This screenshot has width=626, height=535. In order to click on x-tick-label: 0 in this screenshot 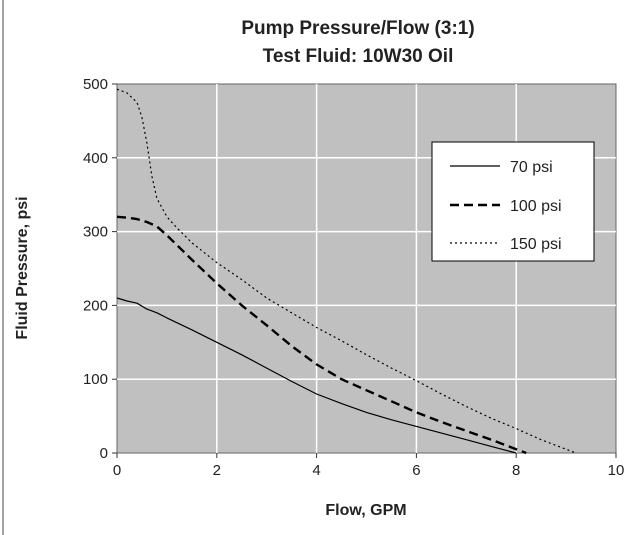, I will do `click(117, 470)`.